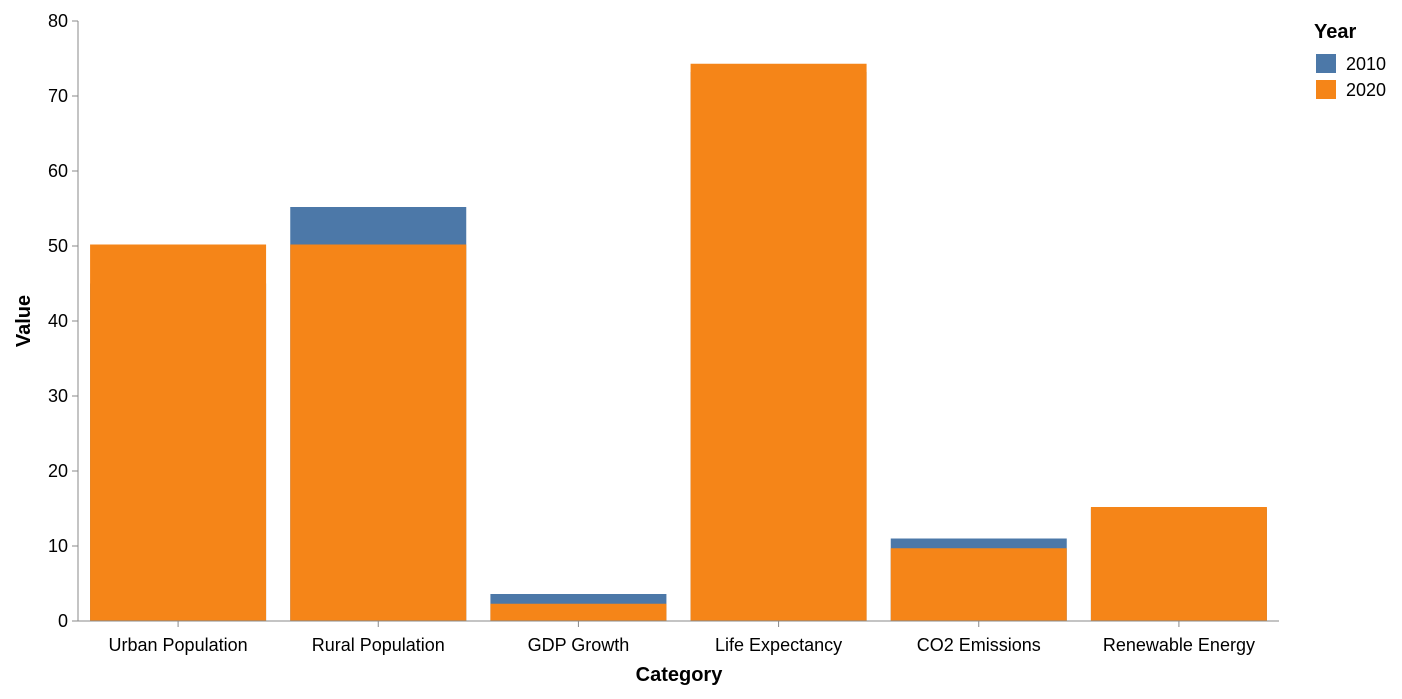 The height and width of the screenshot is (699, 1402). I want to click on y-tick-label-20: 20, so click(58, 471).